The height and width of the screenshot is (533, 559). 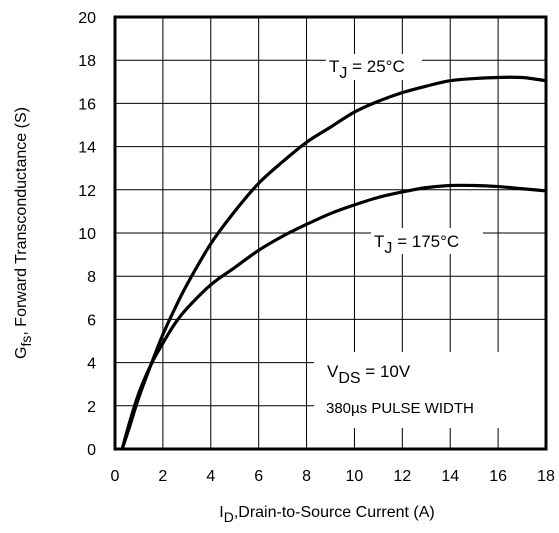 I want to click on y-tick-label: 8, so click(x=91, y=277).